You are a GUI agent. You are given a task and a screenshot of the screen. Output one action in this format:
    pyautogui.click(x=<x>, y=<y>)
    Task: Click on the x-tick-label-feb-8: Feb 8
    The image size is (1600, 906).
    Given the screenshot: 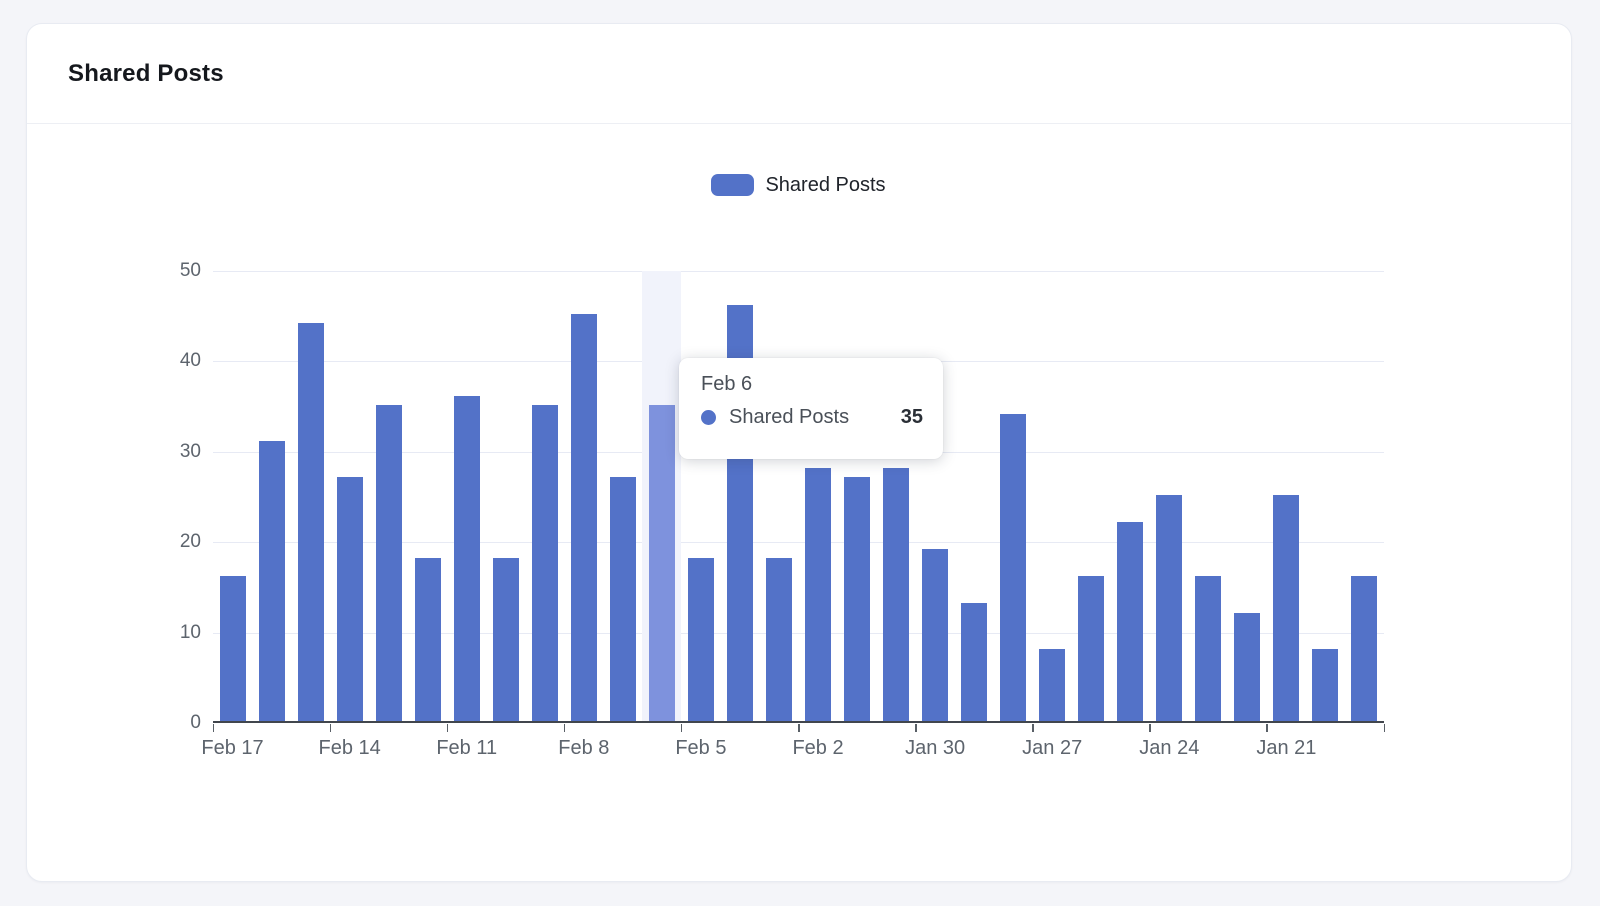 What is the action you would take?
    pyautogui.click(x=584, y=748)
    